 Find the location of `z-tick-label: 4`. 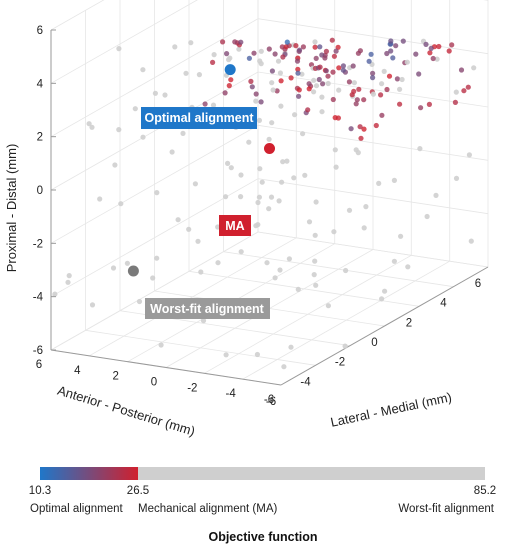

z-tick-label: 4 is located at coordinates (40, 84).